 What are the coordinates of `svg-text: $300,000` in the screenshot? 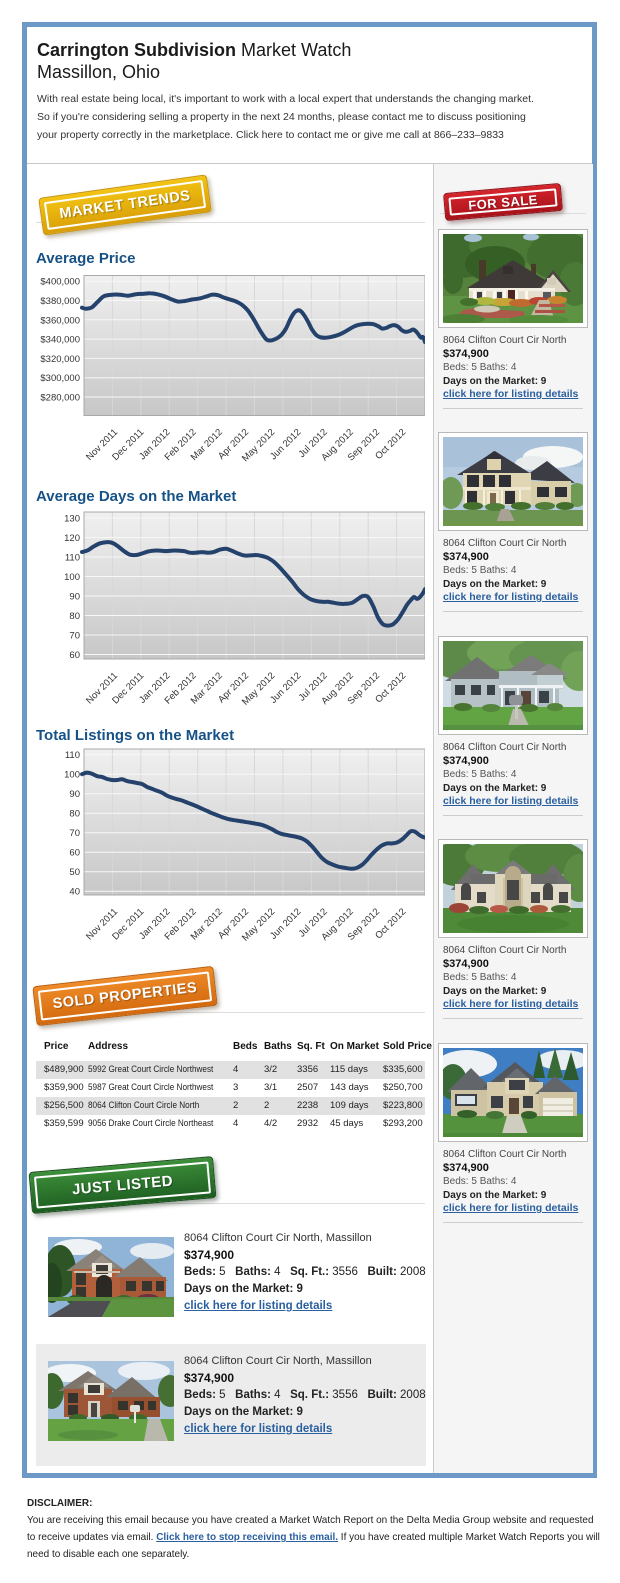 It's located at (60, 378).